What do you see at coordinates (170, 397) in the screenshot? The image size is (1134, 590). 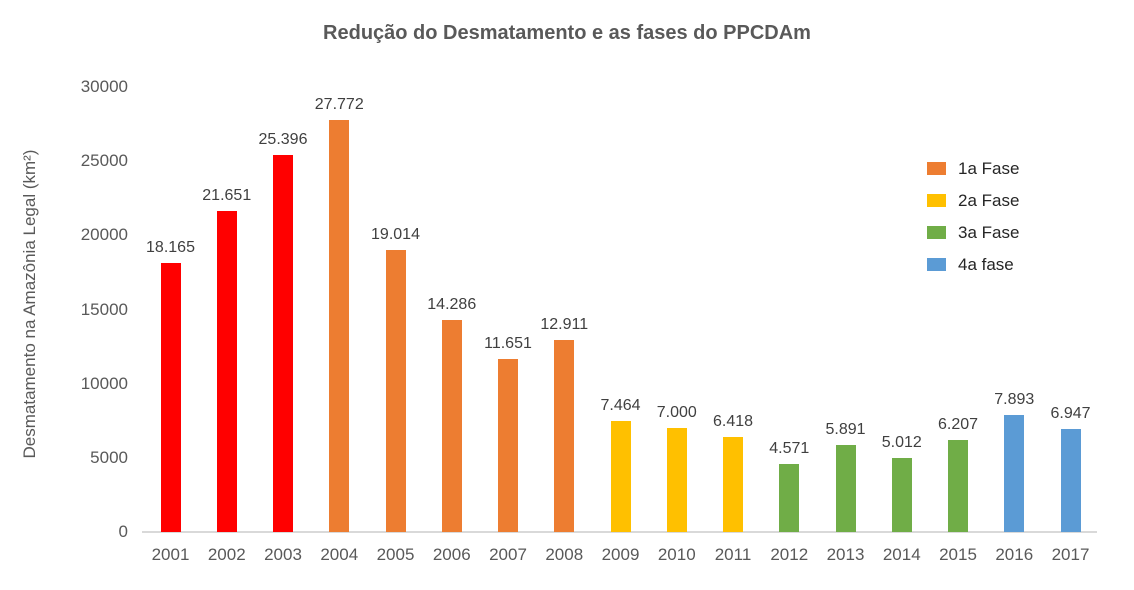 I see `bar-2001` at bounding box center [170, 397].